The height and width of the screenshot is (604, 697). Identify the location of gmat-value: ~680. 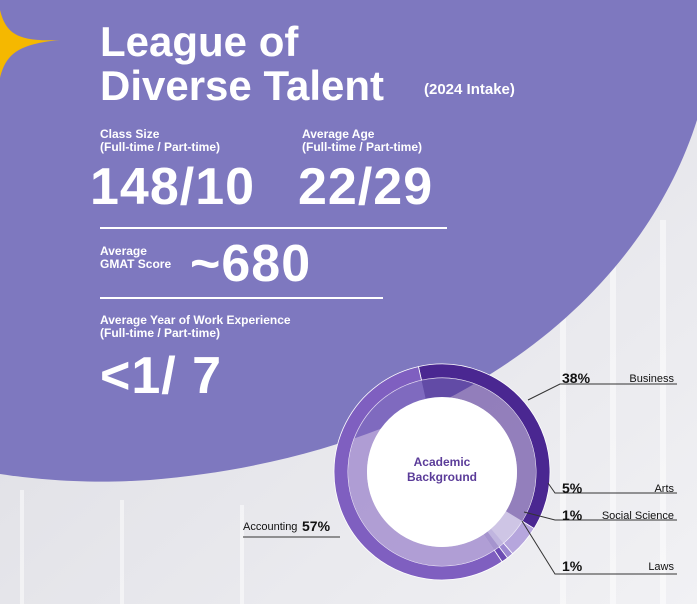
(251, 264).